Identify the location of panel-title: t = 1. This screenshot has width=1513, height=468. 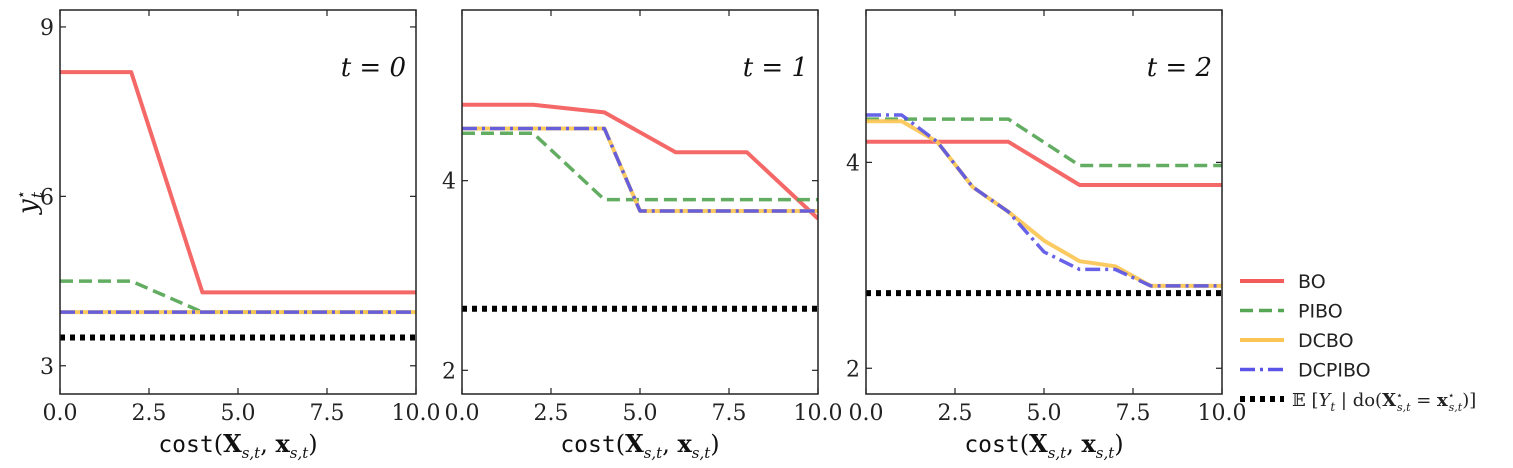
(775, 68).